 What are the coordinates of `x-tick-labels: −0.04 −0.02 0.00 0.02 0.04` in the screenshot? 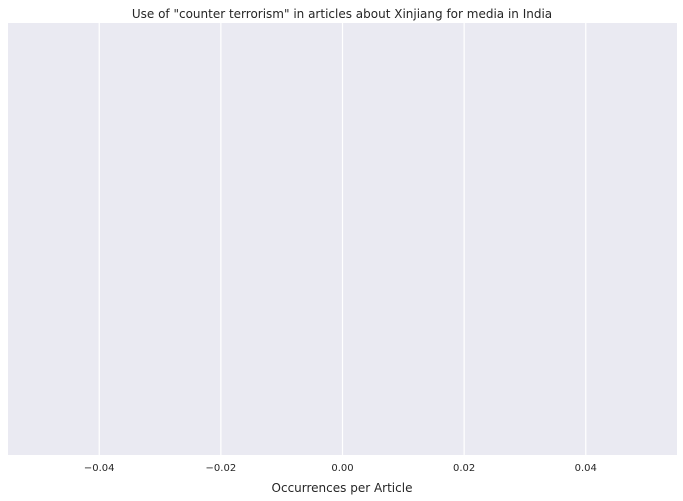 It's located at (340, 468).